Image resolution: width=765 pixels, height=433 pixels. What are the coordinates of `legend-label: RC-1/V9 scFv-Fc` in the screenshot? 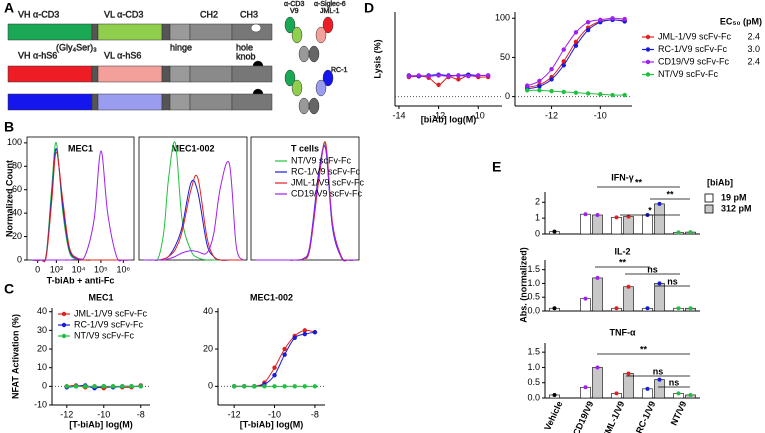 It's located at (693, 49).